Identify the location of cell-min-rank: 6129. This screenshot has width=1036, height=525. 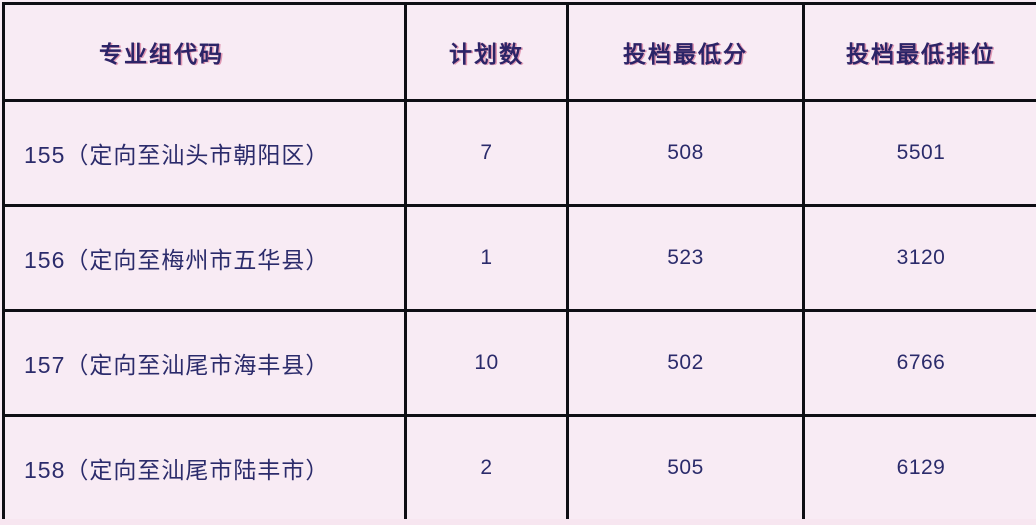
(919, 468).